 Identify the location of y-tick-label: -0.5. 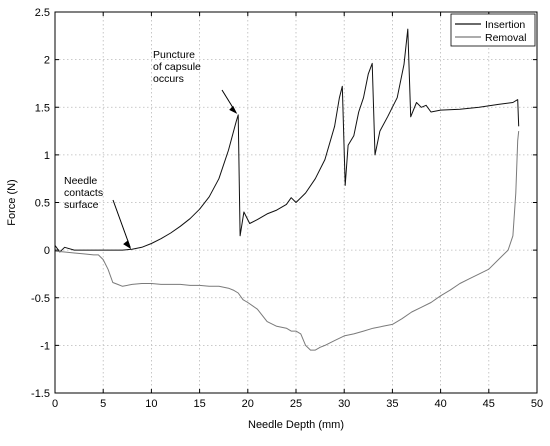
(40, 299).